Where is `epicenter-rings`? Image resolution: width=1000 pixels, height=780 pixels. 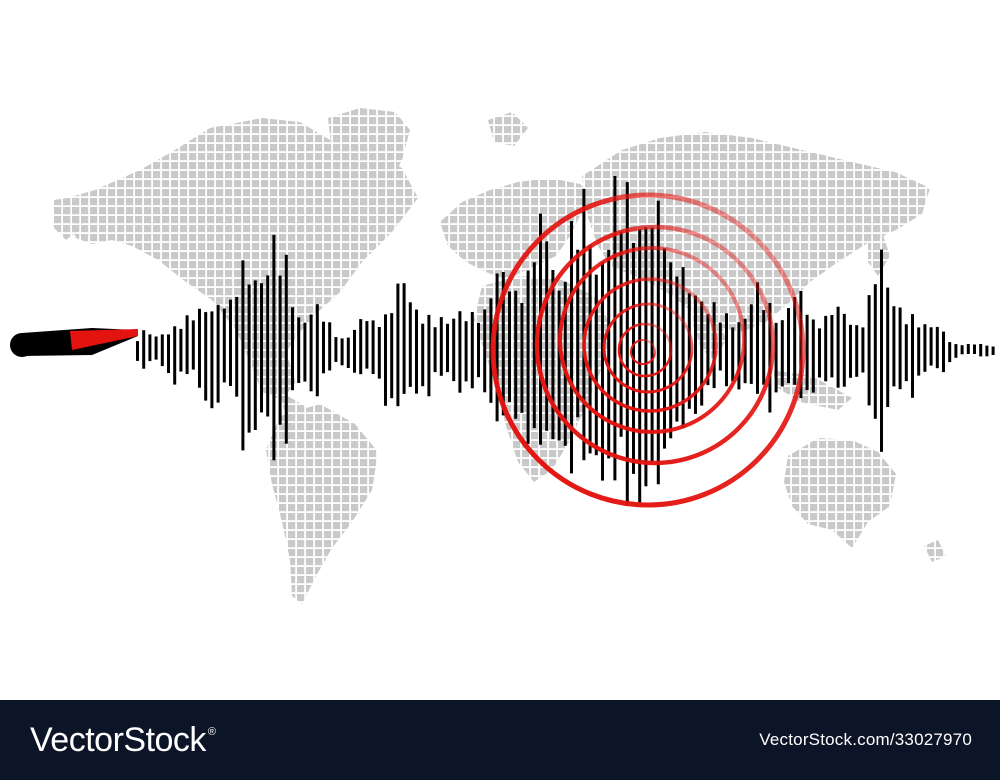
epicenter-rings is located at coordinates (648, 350).